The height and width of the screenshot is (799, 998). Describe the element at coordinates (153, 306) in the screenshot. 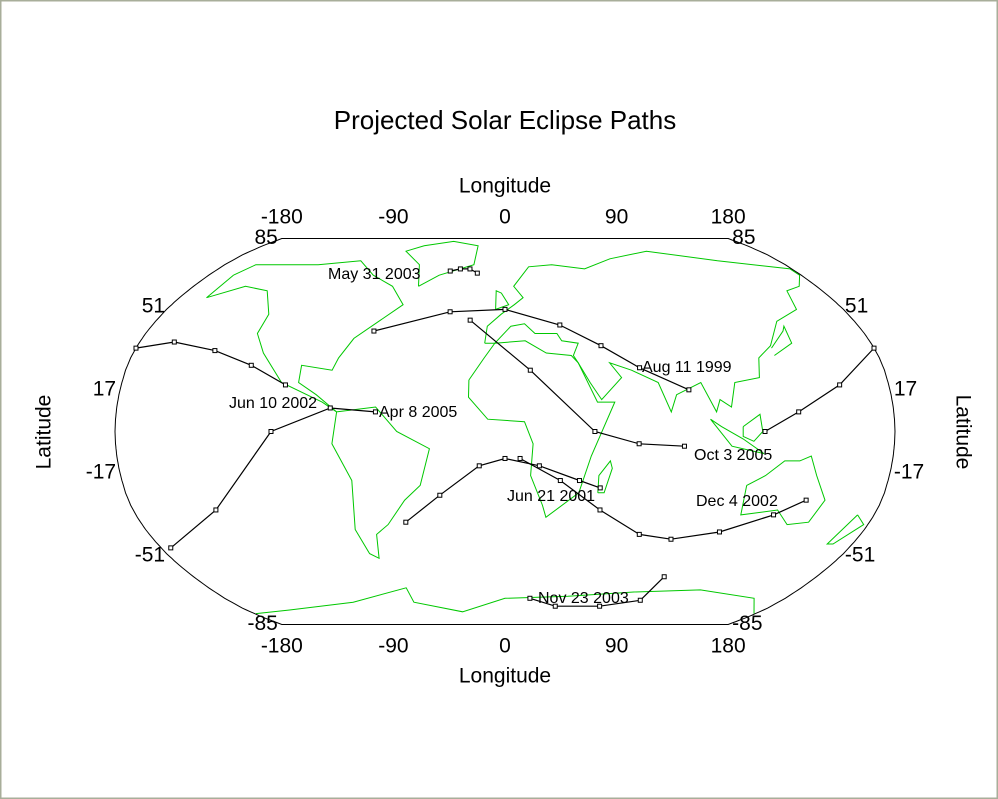

I see `y-tick-label-left: 51` at that location.